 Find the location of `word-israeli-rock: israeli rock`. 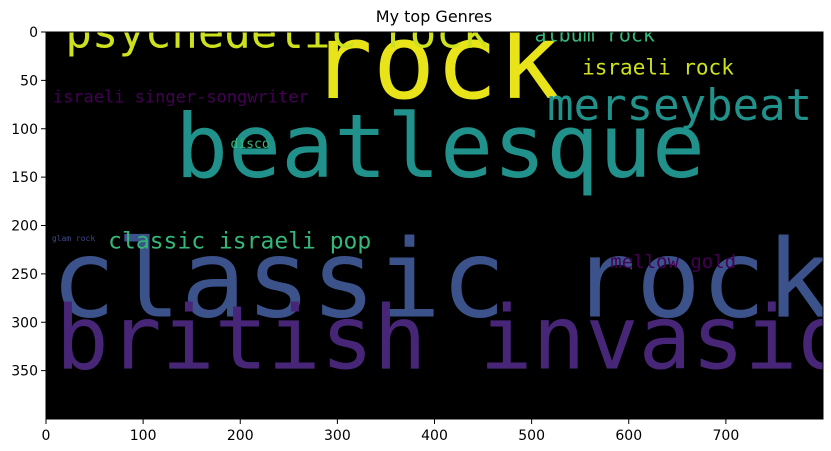

word-israeli-rock: israeli rock is located at coordinates (658, 68).